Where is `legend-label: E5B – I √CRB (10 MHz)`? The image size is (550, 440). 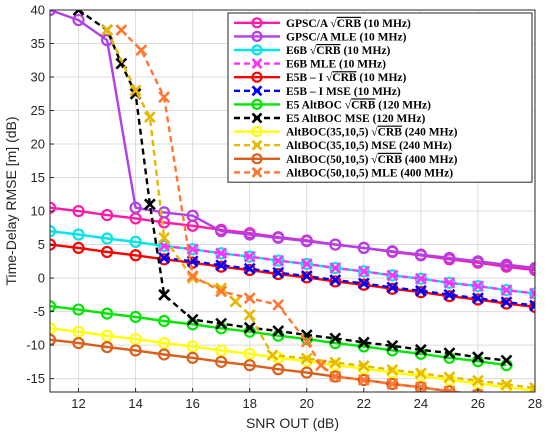 legend-label: E5B – I √CRB (10 MHz) is located at coordinates (346, 77).